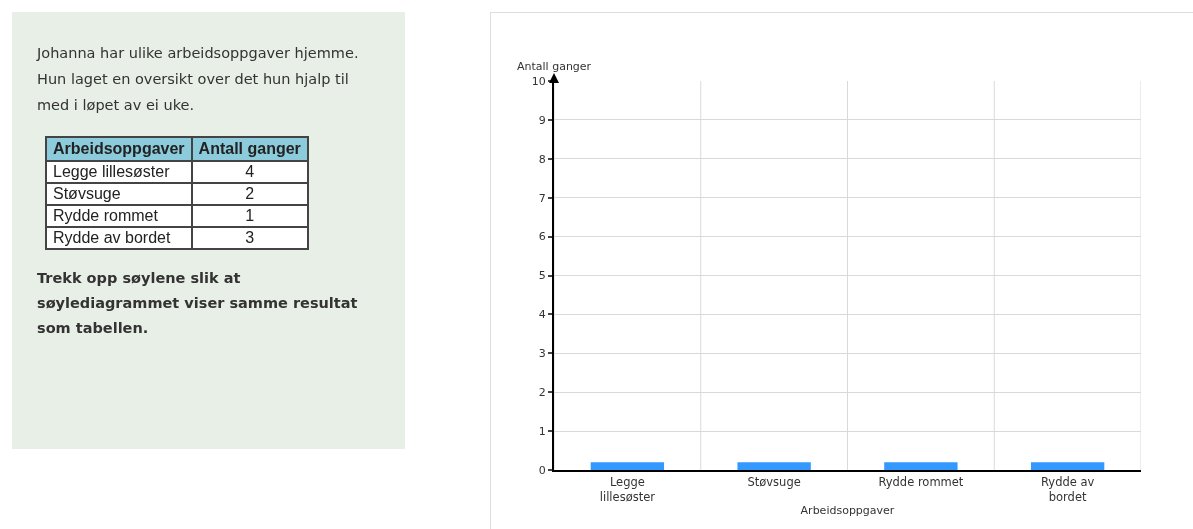  I want to click on y-tick-label: 0, so click(542, 470).